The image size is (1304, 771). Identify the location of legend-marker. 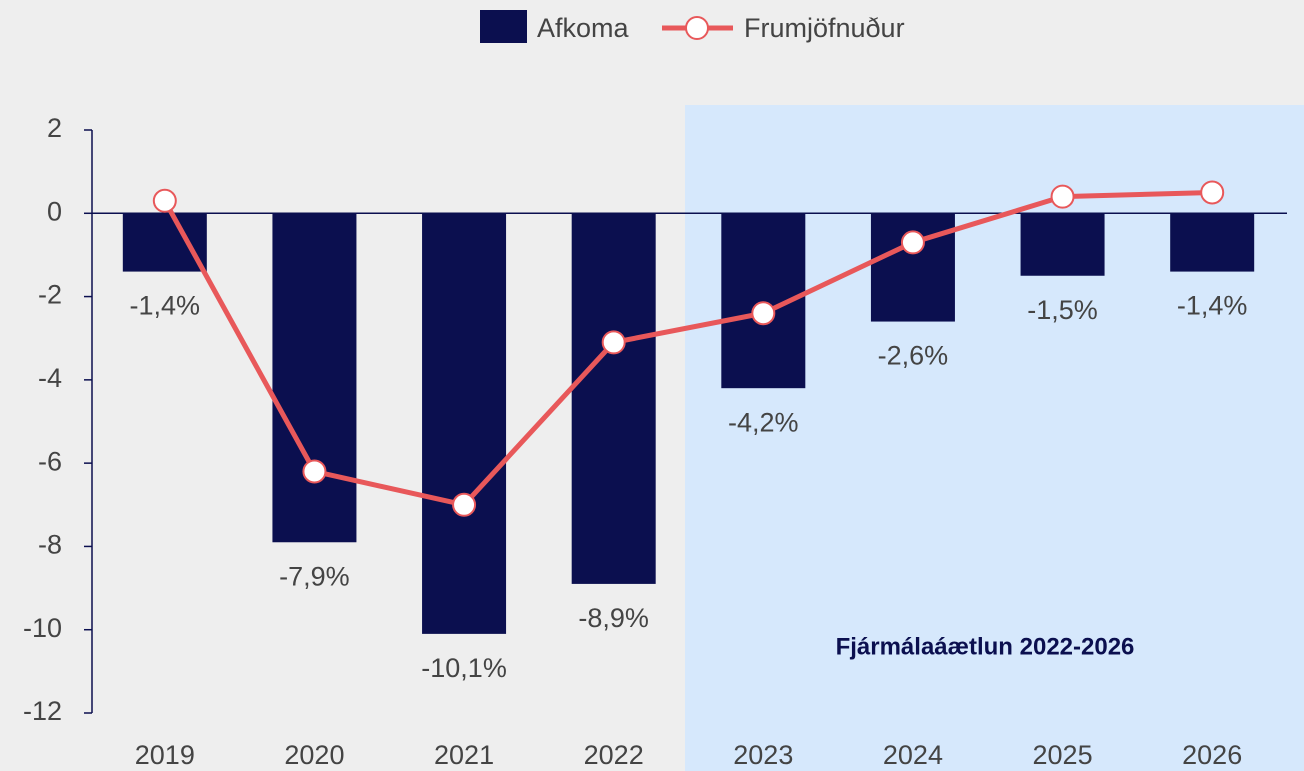
(697, 28).